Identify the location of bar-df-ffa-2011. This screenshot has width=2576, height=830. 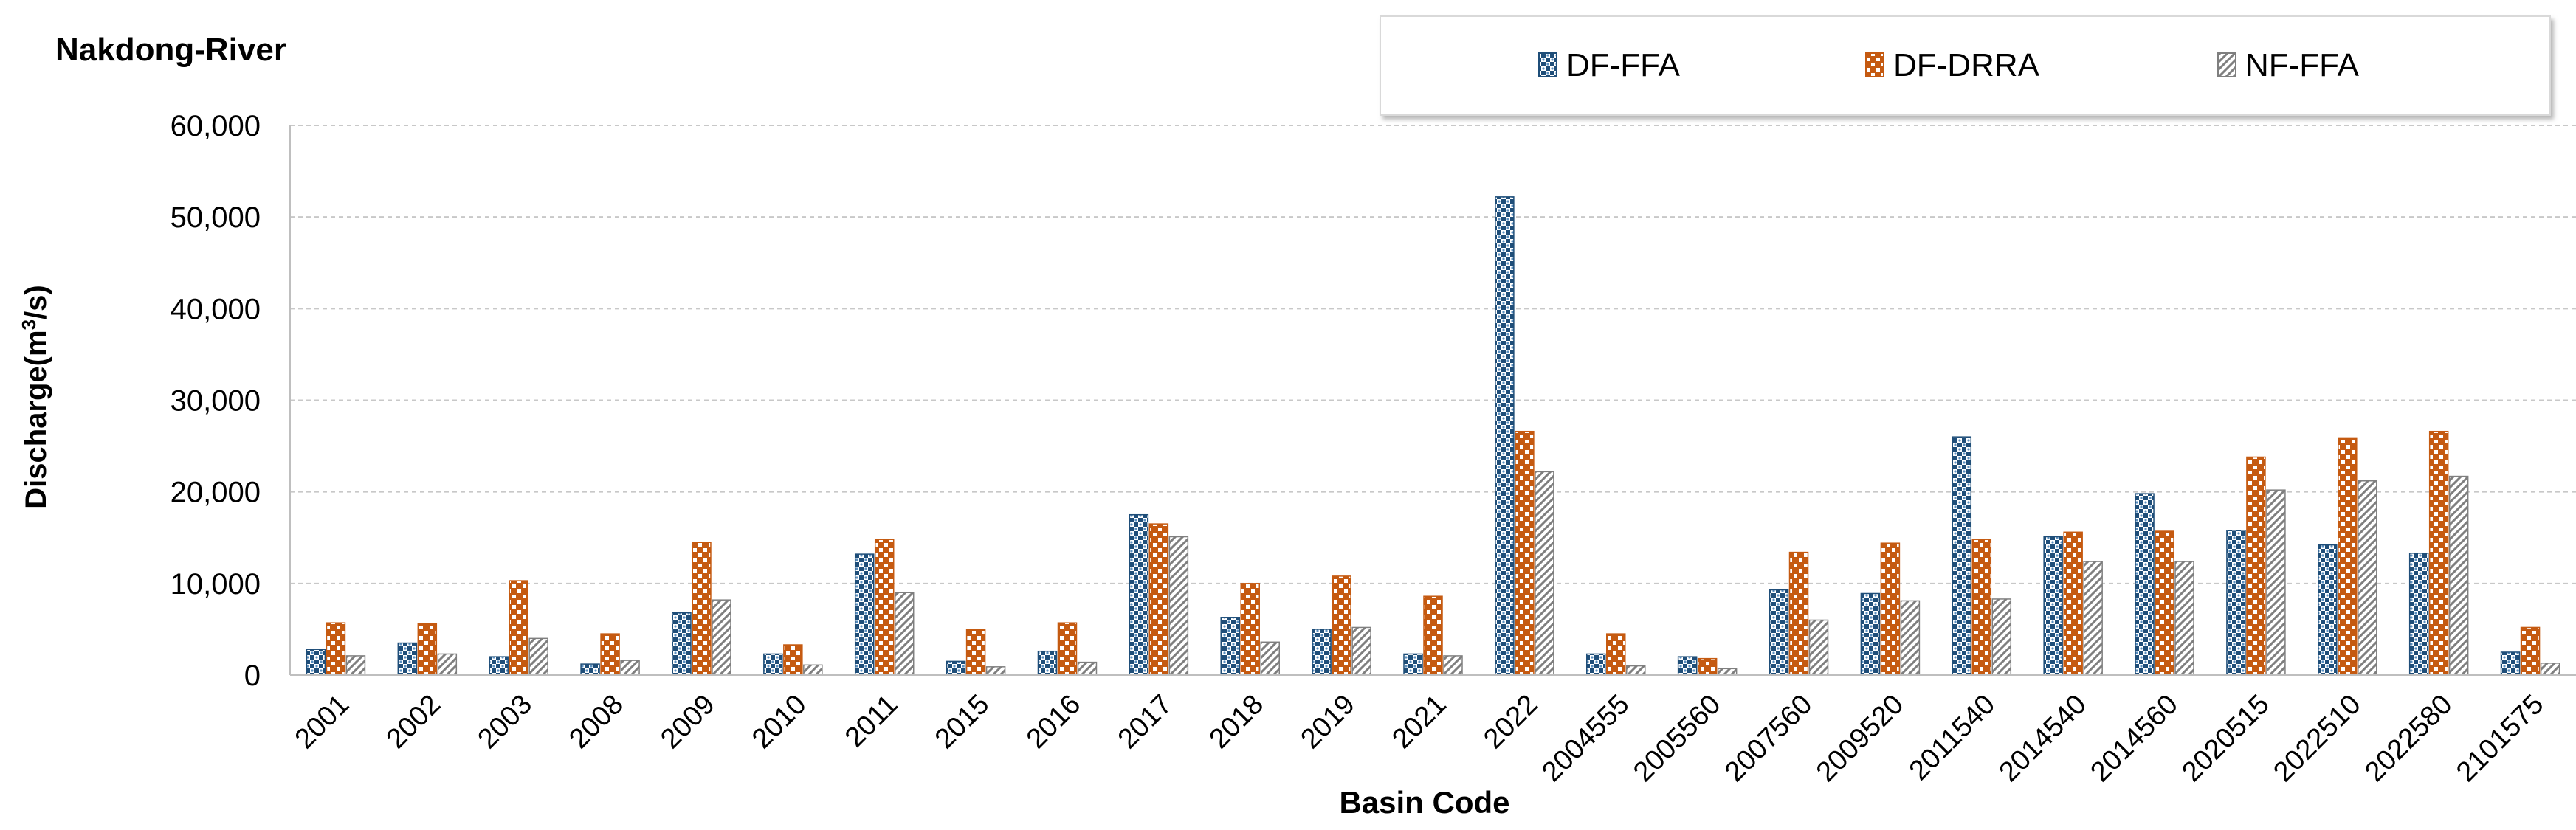
(864, 614).